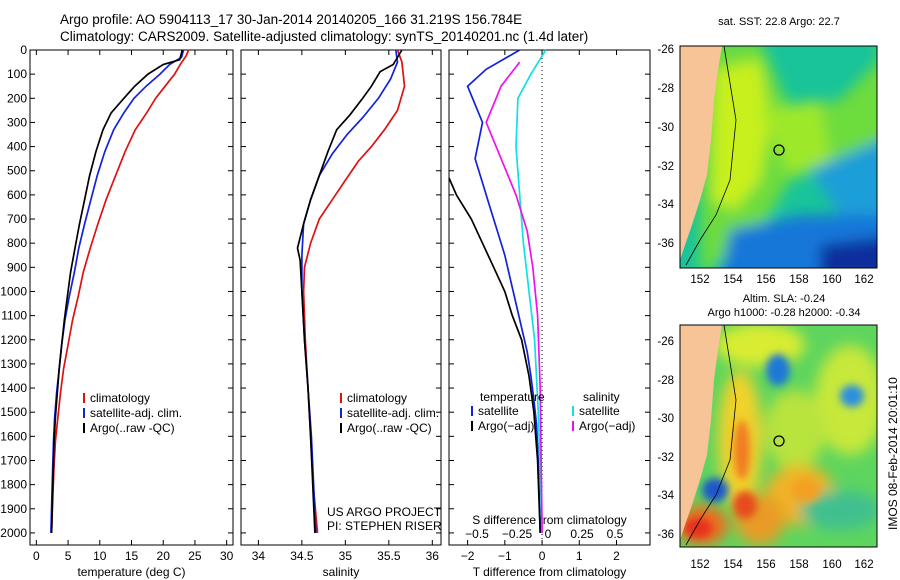 The height and width of the screenshot is (580, 900). I want to click on salinity-diff-tick-label: 0.5, so click(615, 534).